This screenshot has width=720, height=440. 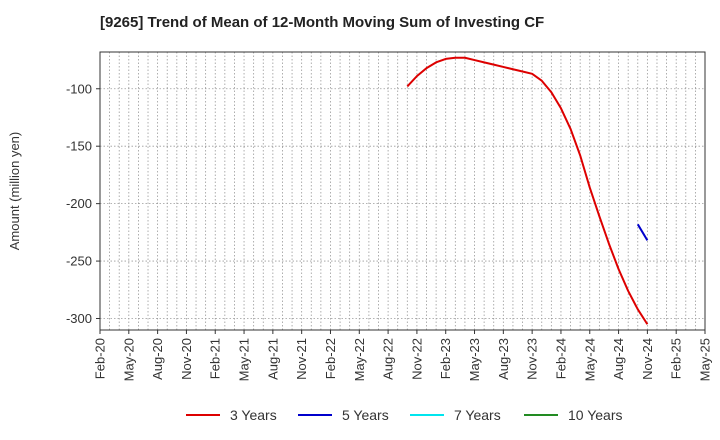 I want to click on y-tick-label: -200, so click(x=79, y=203).